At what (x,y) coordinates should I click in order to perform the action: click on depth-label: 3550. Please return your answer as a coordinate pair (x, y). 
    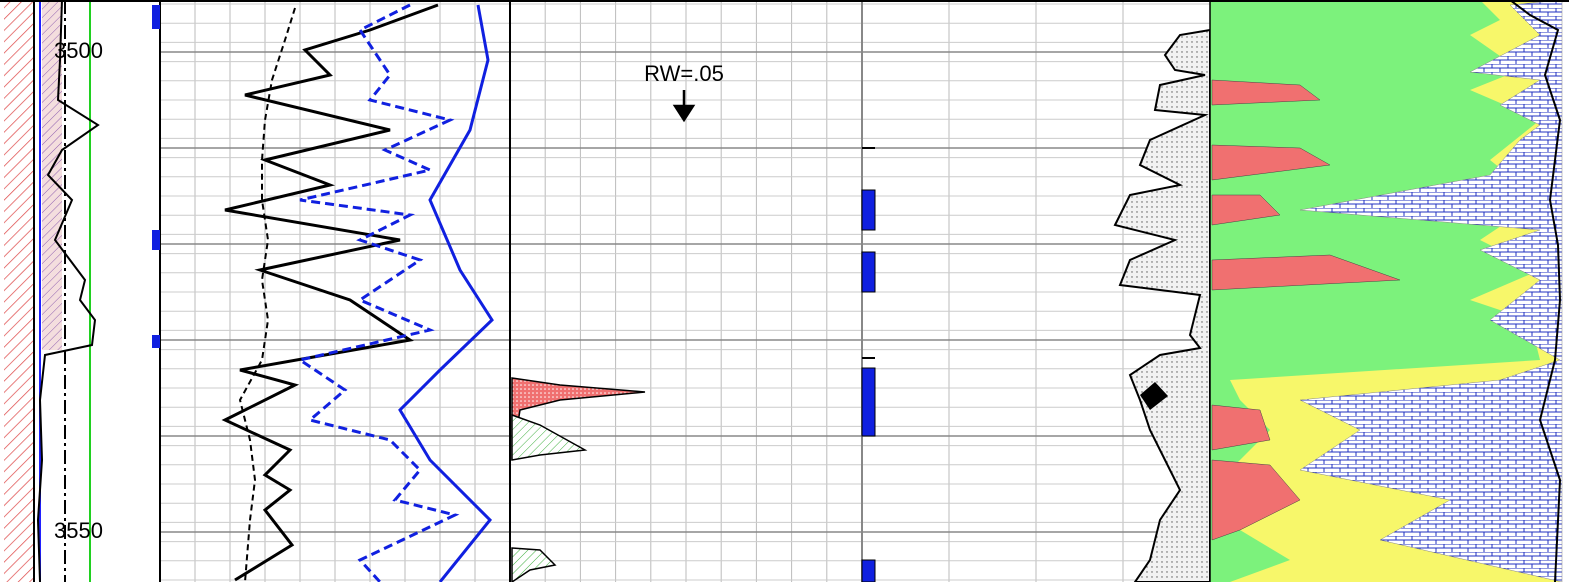
    Looking at the image, I should click on (78, 530).